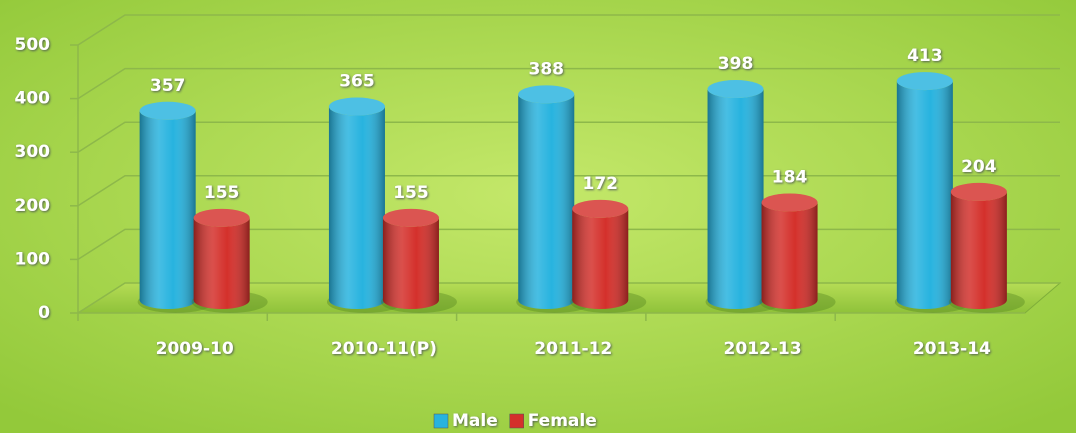 This screenshot has height=433, width=1076. What do you see at coordinates (952, 349) in the screenshot?
I see `x-tick-label: 2013-14` at bounding box center [952, 349].